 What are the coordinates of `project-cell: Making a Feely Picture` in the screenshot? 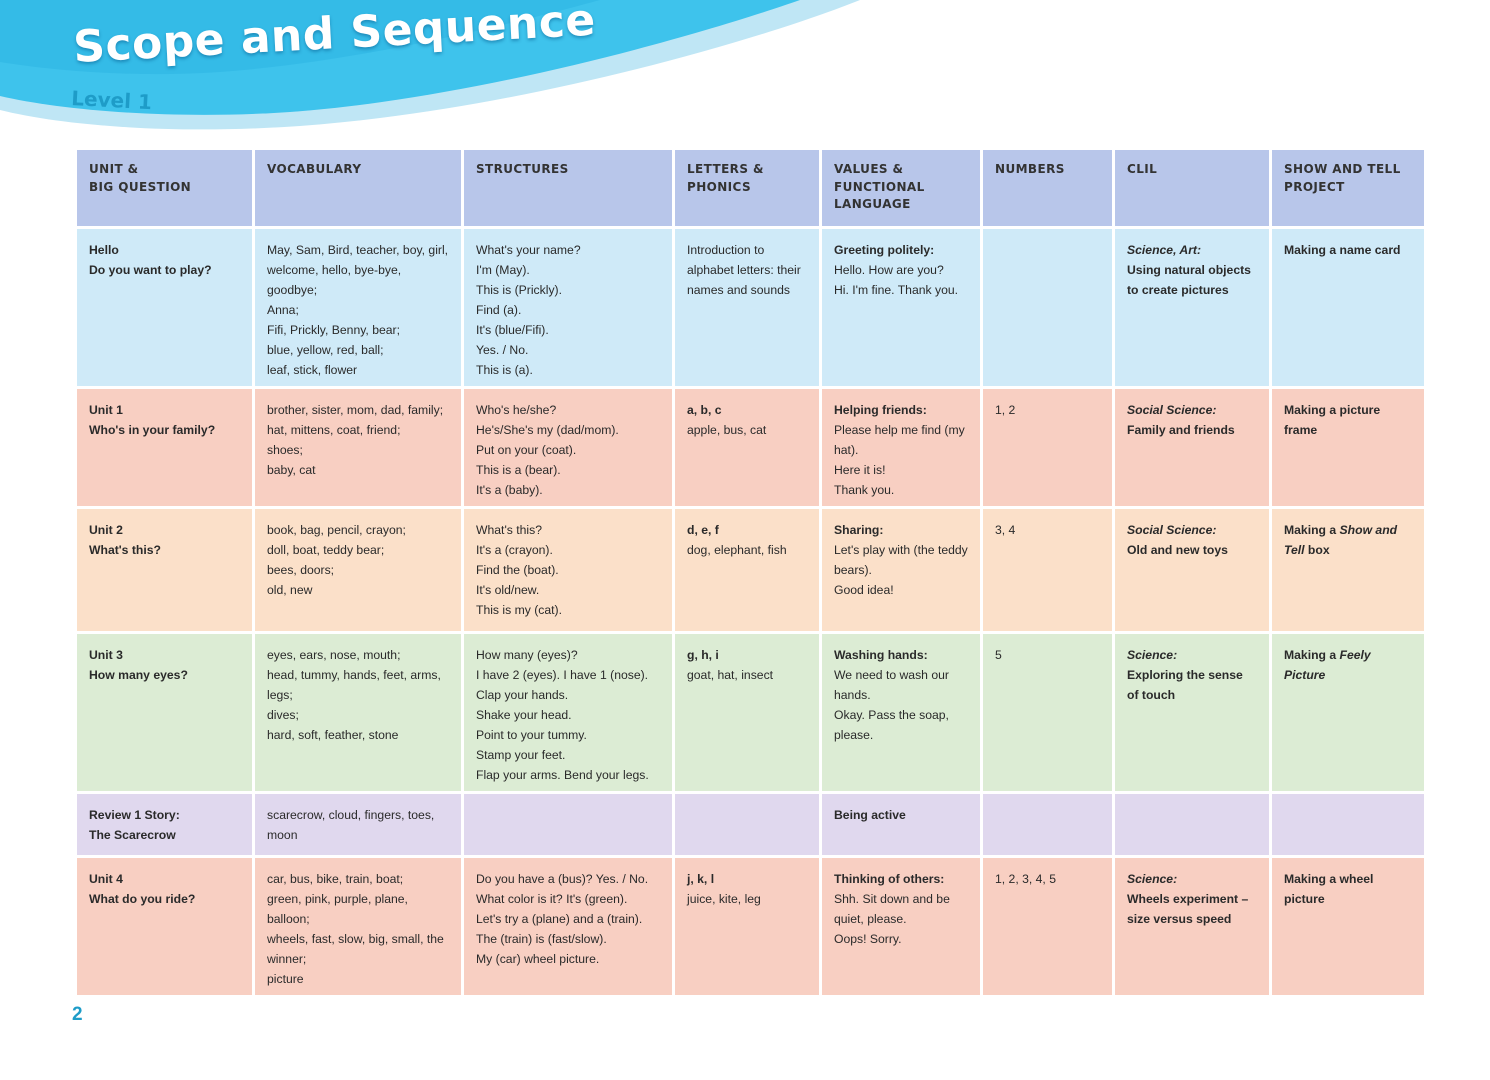 It's located at (1348, 712).